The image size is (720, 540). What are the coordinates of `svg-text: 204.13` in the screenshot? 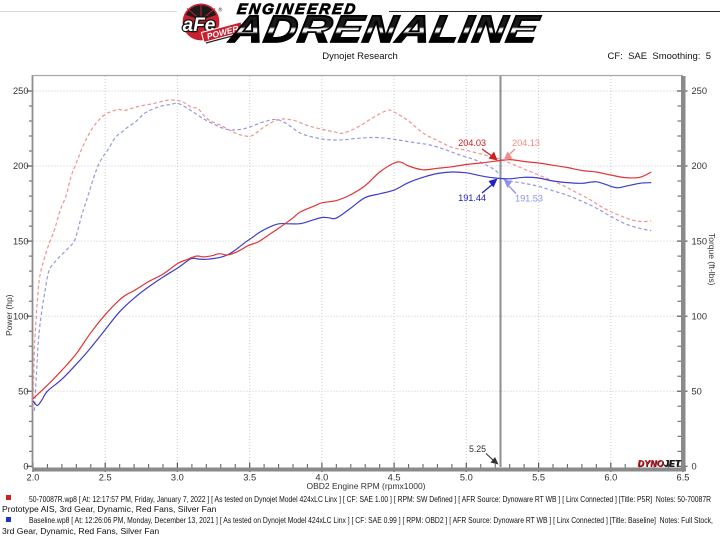 It's located at (526, 143).